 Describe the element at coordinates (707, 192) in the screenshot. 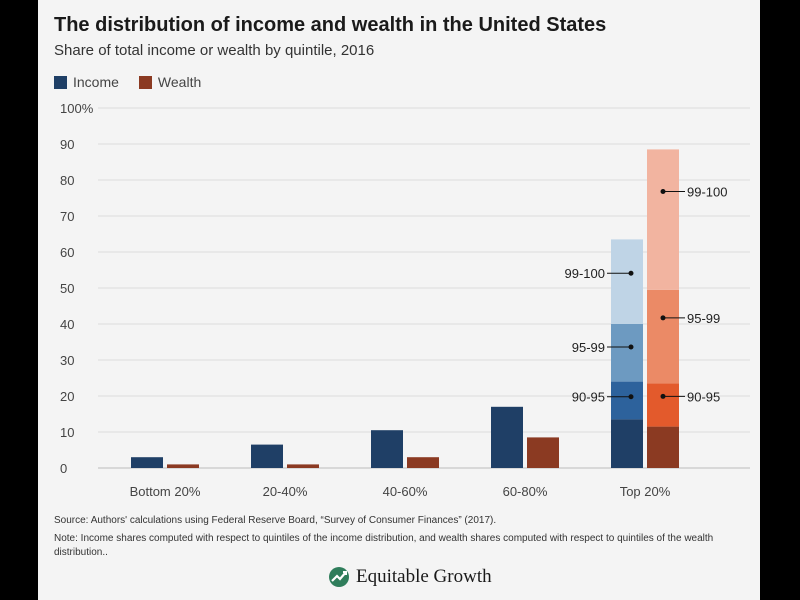

I see `annotation-label-wealth: 99-100` at that location.